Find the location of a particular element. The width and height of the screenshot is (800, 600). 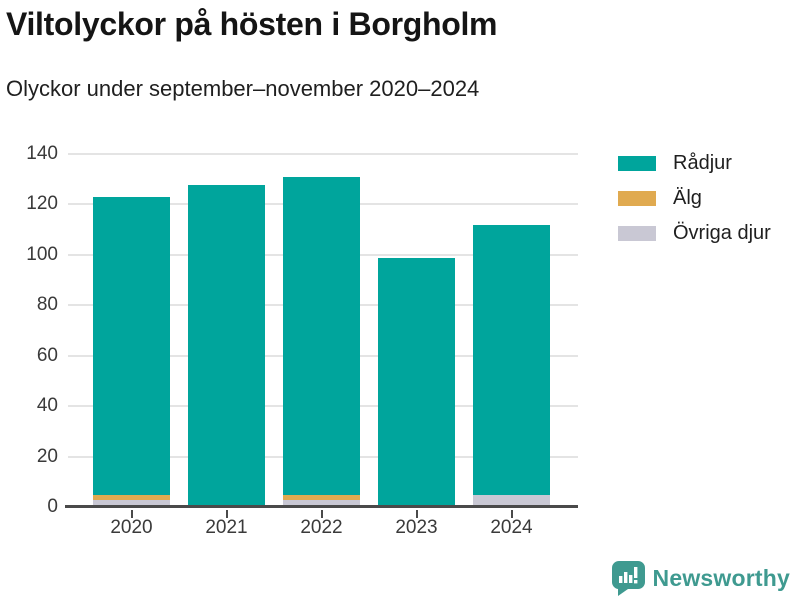

bar-2022-Övriga djur is located at coordinates (321, 502).